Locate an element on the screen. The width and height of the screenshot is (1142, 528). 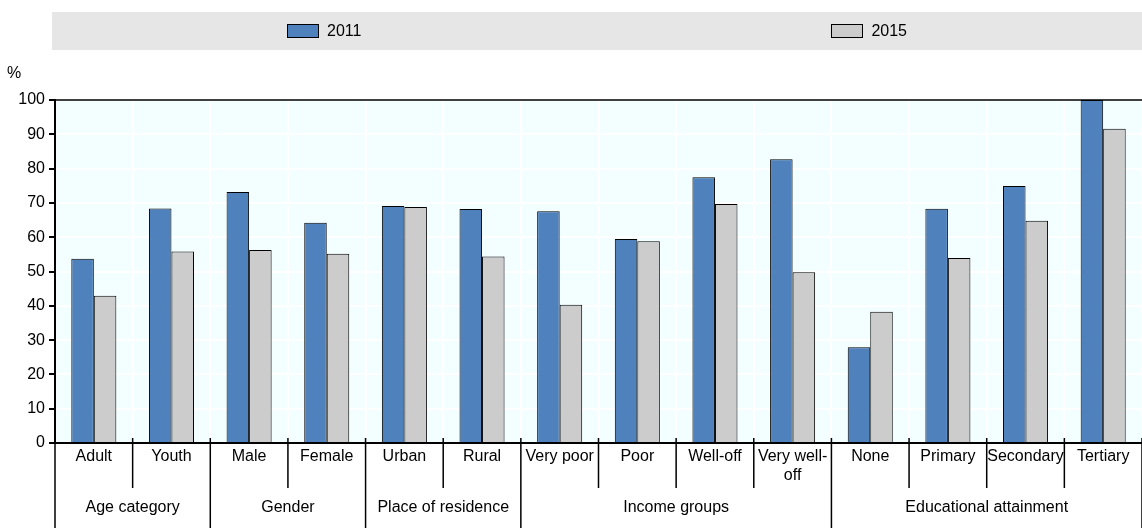
text: Educational attainment is located at coordinates (987, 507).